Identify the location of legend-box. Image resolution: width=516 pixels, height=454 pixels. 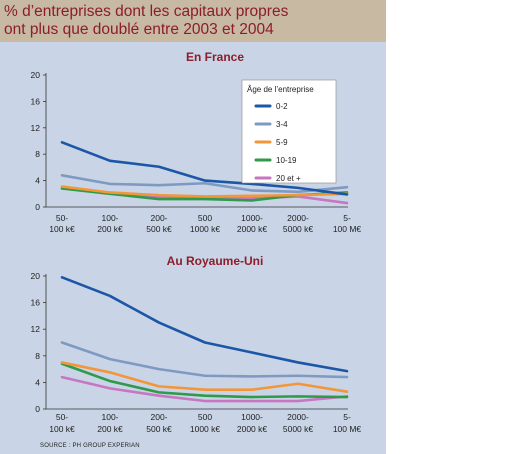
(289, 131).